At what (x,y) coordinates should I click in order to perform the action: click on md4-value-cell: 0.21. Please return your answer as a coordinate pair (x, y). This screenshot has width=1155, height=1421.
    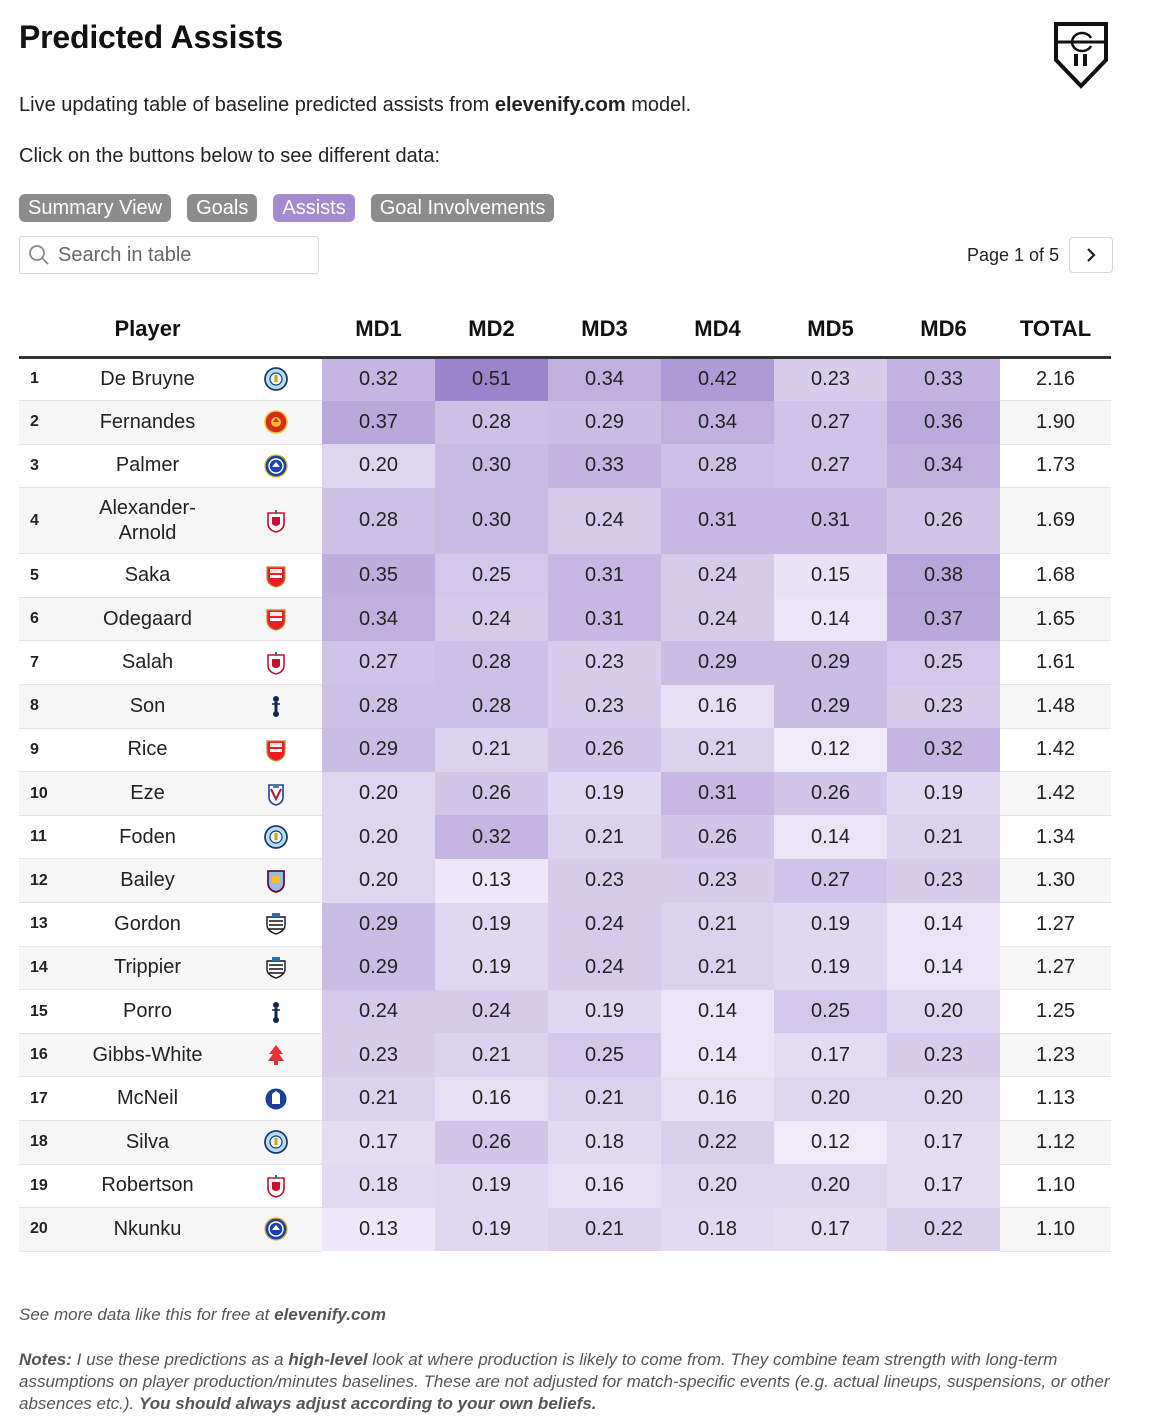
    Looking at the image, I should click on (717, 924).